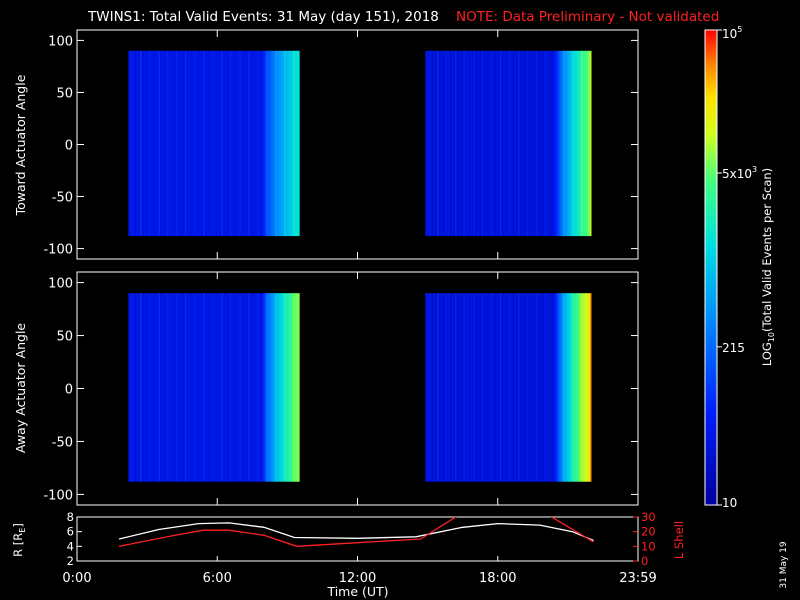  I want to click on colorbar-label: LOG10(Total Valid Events per Scan), so click(768, 267).